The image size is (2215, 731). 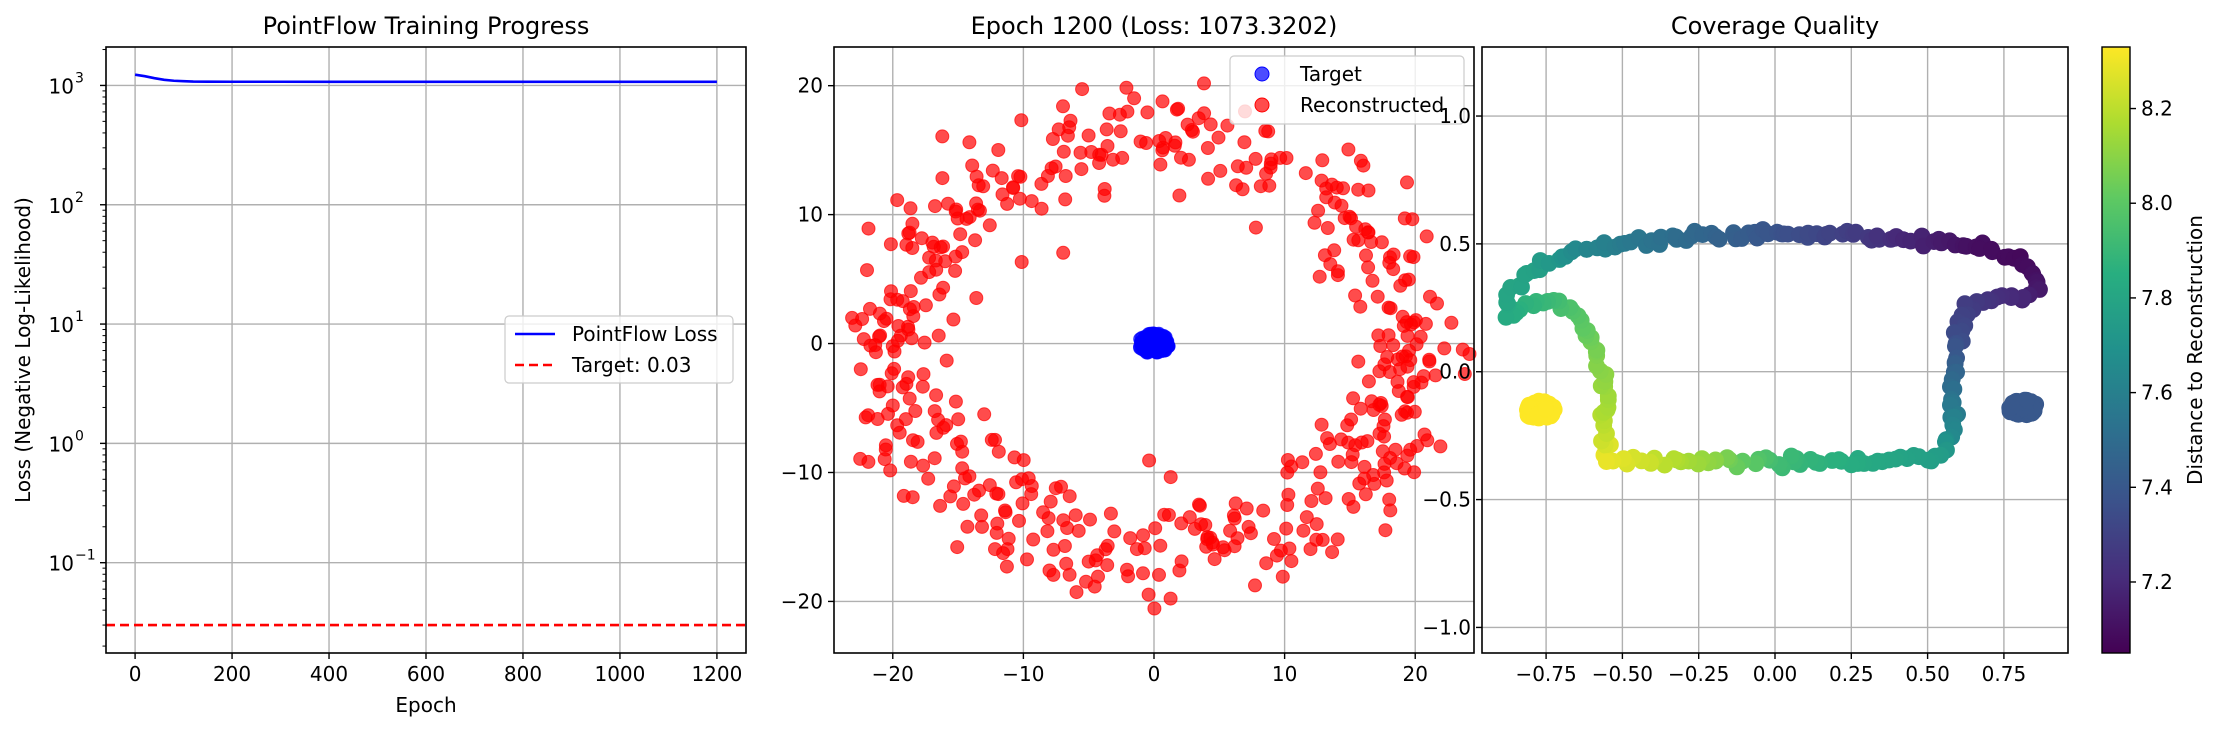 What do you see at coordinates (1023, 674) in the screenshot?
I see `reconstruction-x-tick-label: −10` at bounding box center [1023, 674].